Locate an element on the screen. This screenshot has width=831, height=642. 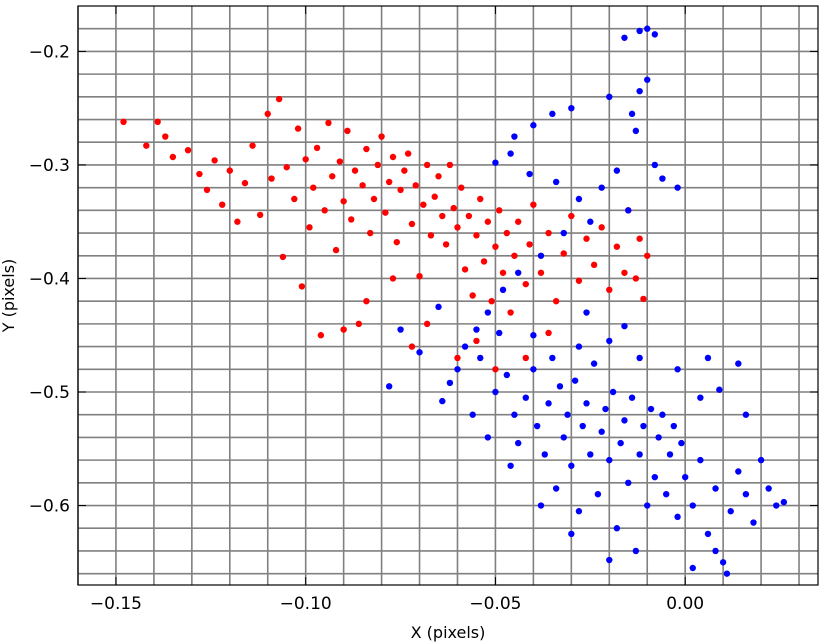
x-tick-label: −0.05 is located at coordinates (495, 604).